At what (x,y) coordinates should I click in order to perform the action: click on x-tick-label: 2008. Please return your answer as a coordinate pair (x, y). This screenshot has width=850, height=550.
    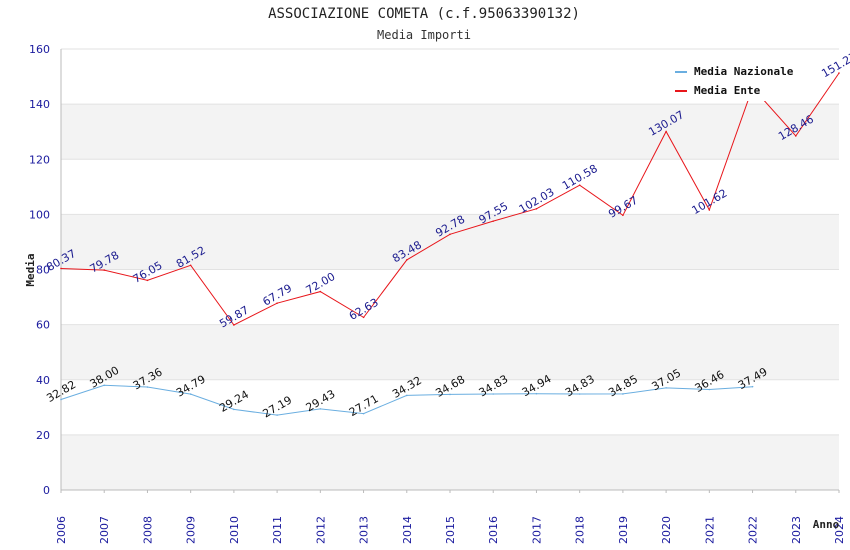
    Looking at the image, I should click on (147, 530).